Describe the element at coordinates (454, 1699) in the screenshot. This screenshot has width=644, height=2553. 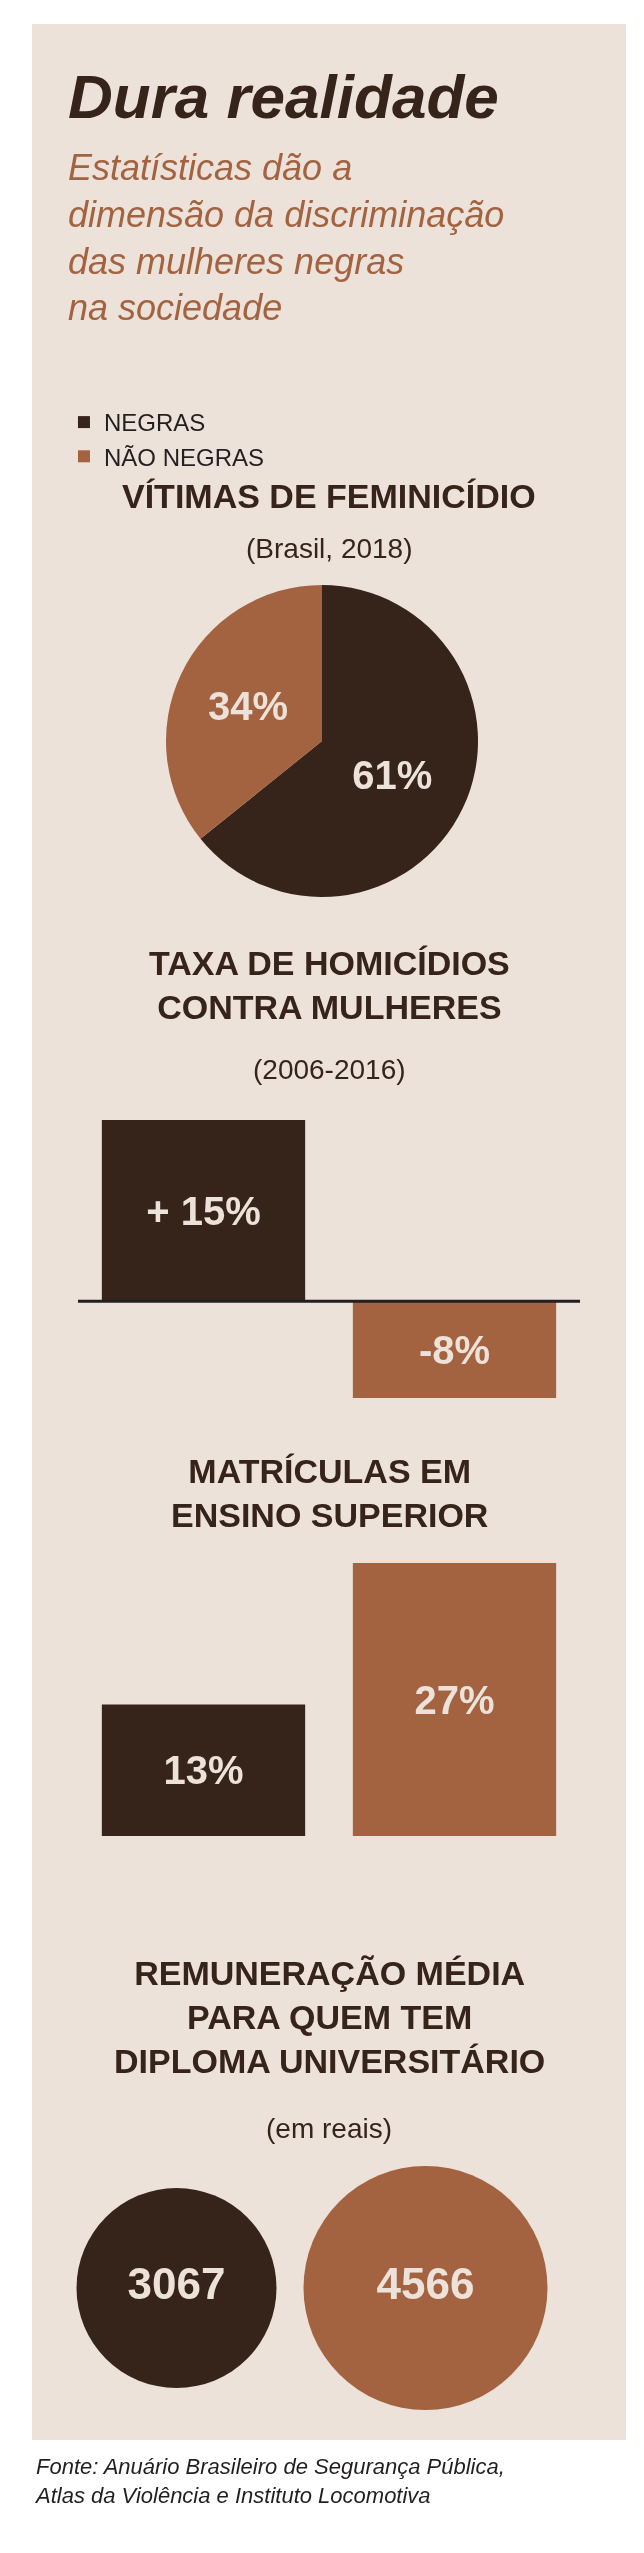
I see `data-label: 27%` at that location.